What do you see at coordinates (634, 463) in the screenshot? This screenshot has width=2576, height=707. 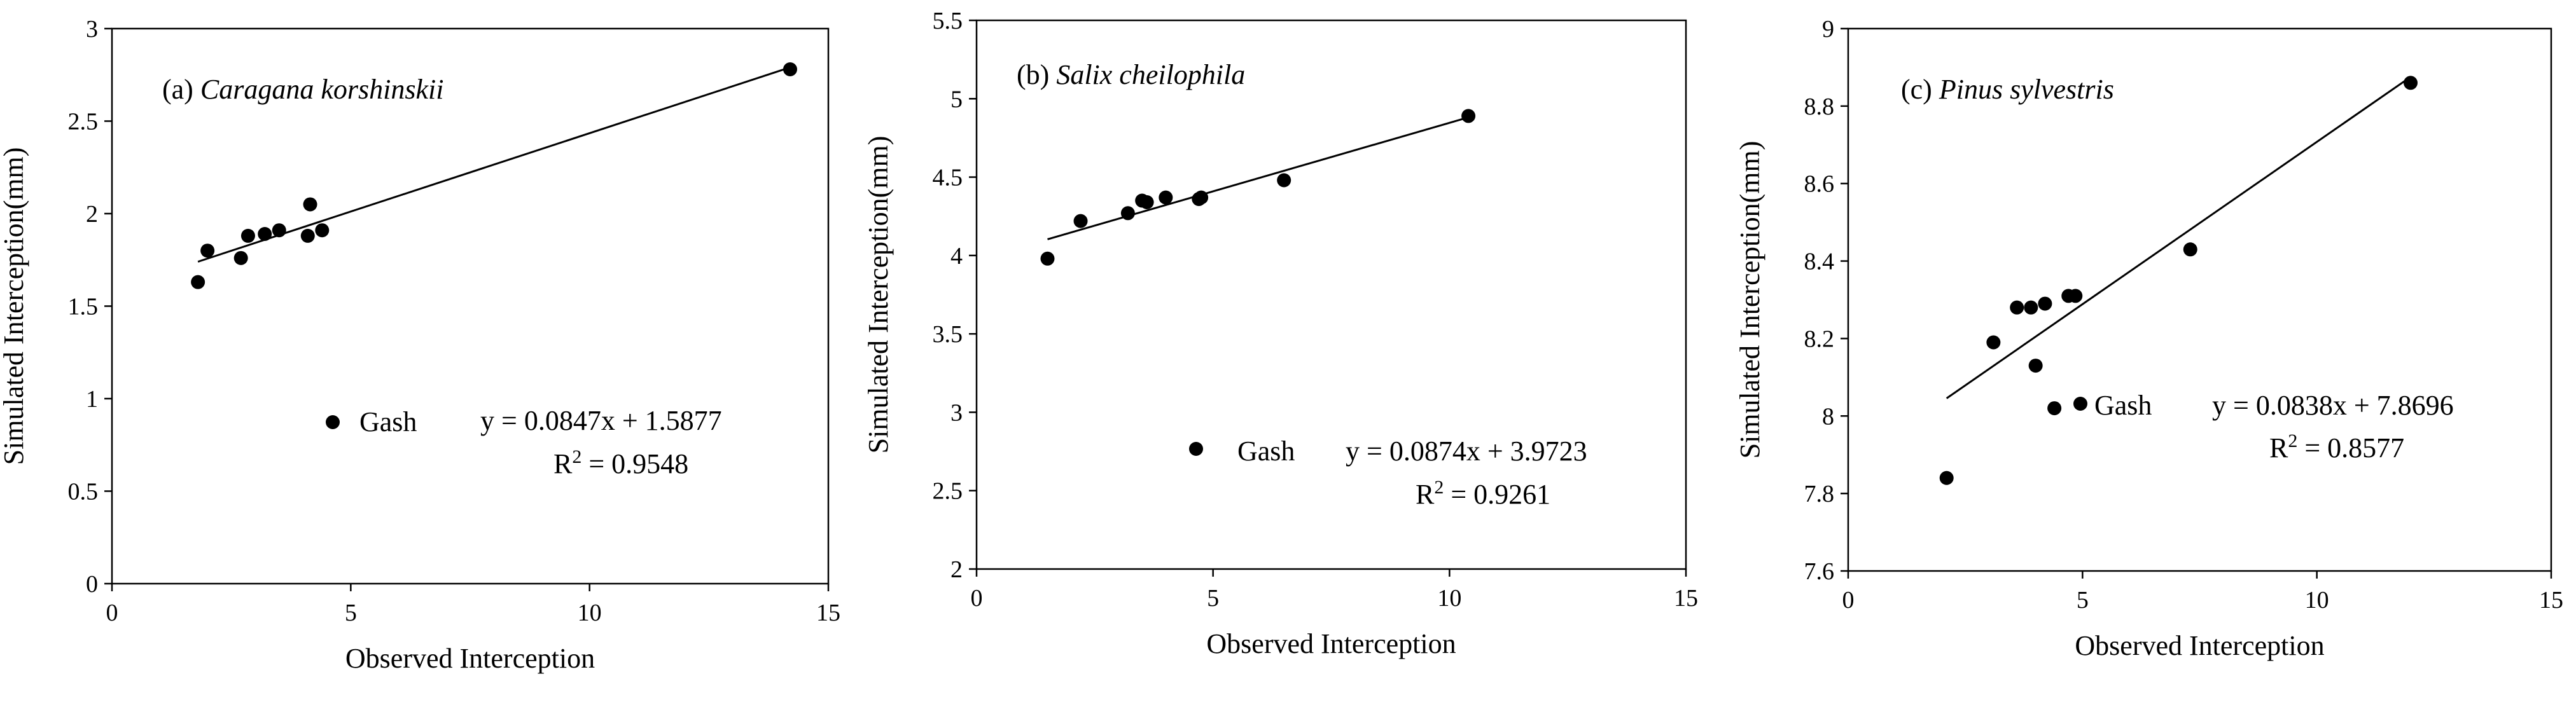 I see `r-squared-value: = 0.9548` at bounding box center [634, 463].